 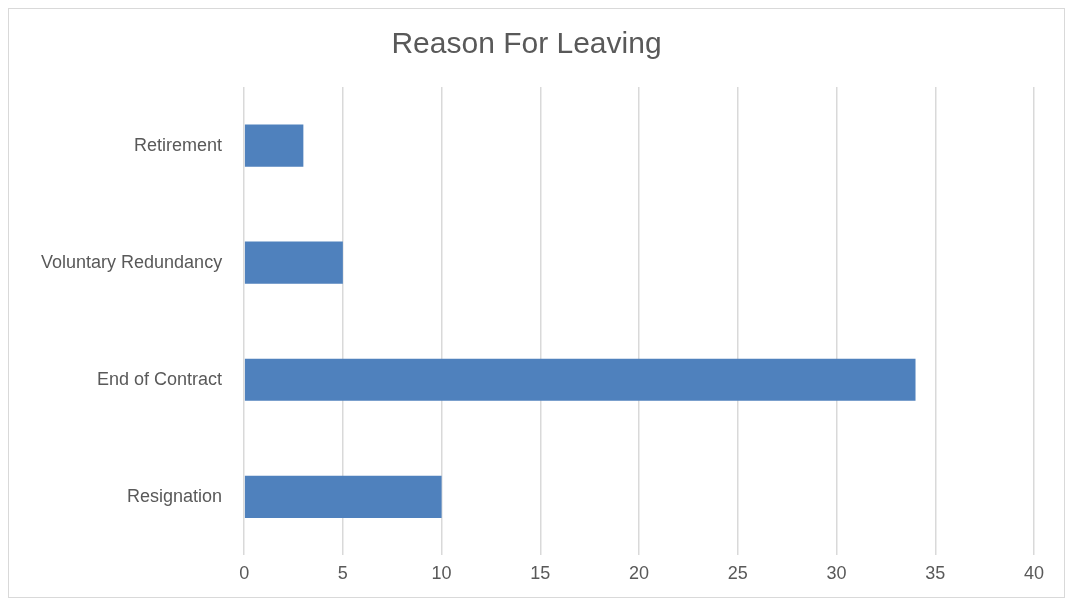 I want to click on x-tick-label: 10, so click(x=441, y=573).